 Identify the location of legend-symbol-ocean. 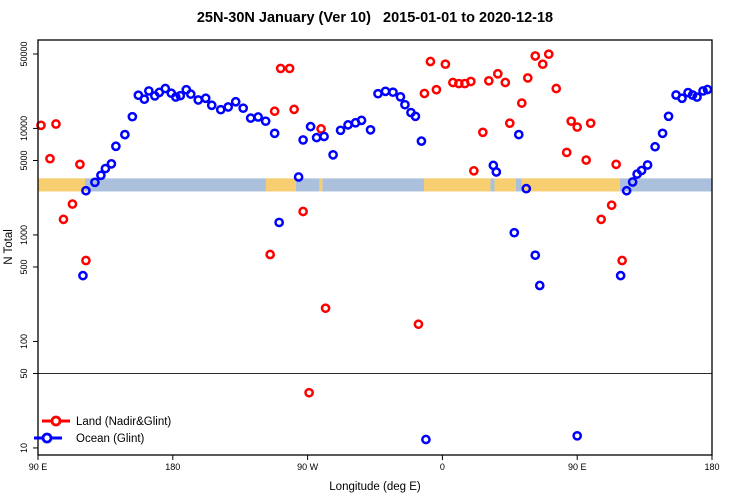
(48, 438).